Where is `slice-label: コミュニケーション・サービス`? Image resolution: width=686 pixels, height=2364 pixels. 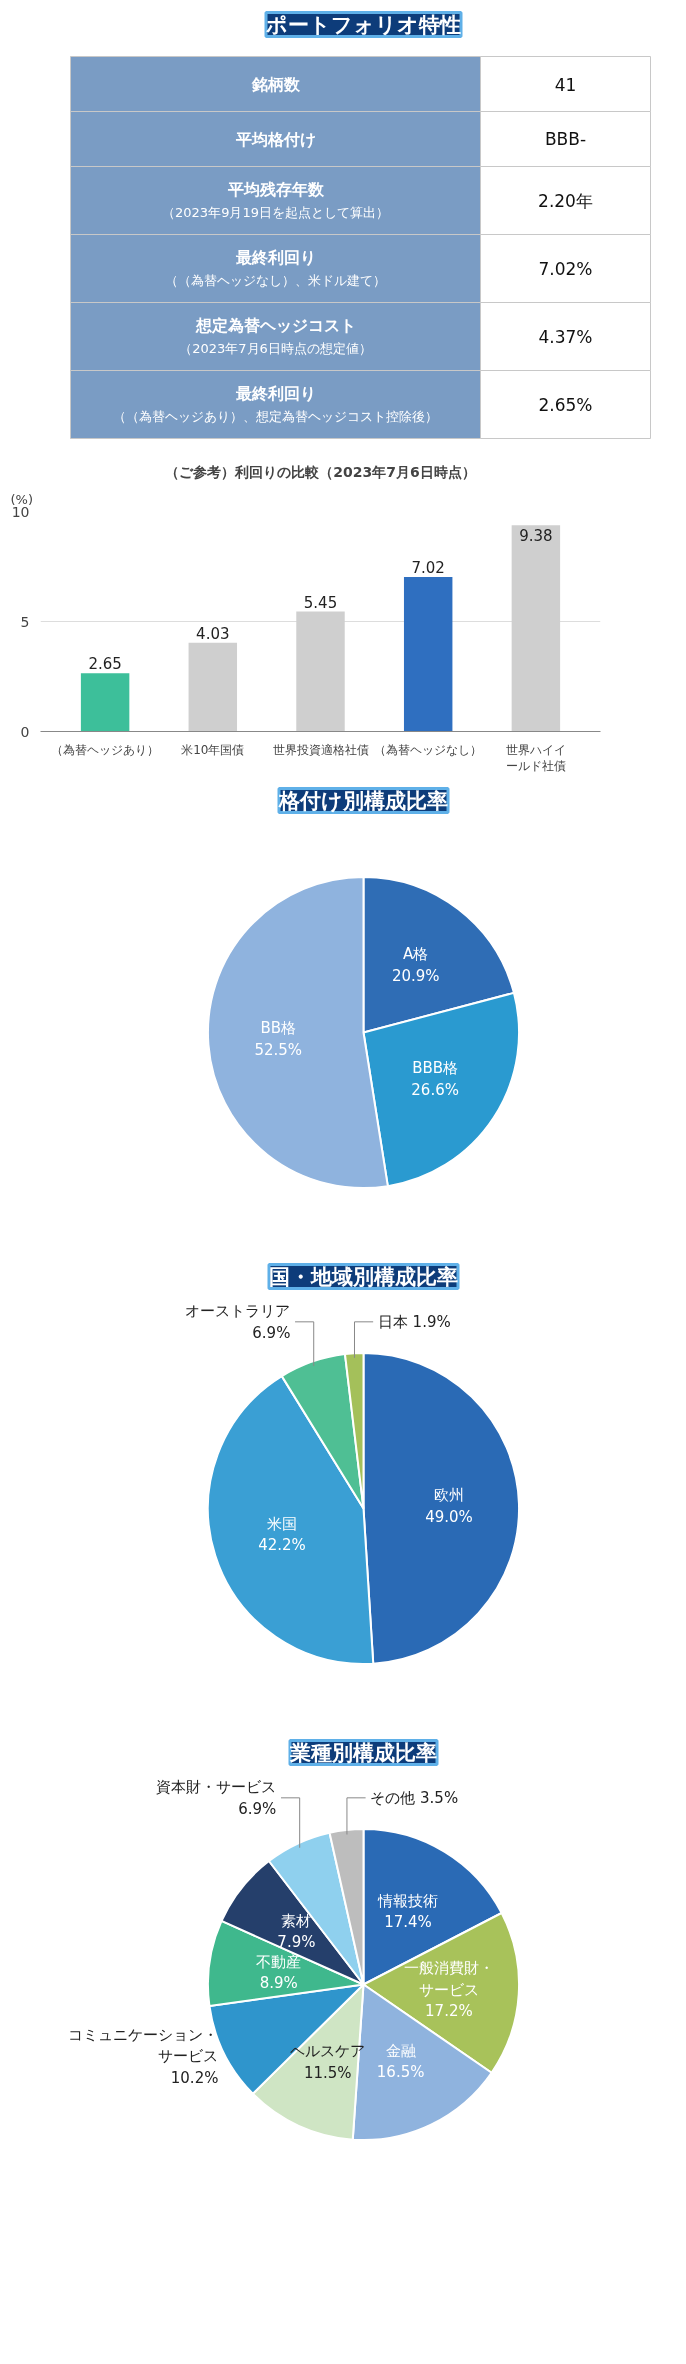 slice-label: コミュニケーション・サービス is located at coordinates (143, 2045).